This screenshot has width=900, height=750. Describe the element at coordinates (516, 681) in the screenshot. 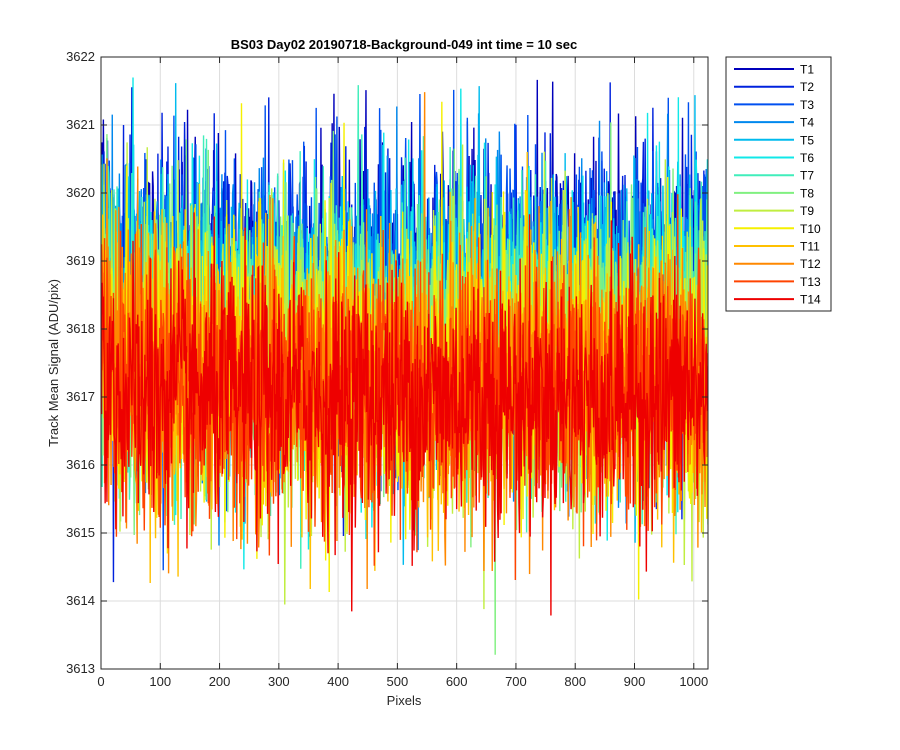

I see `x-tick-label: 700` at that location.